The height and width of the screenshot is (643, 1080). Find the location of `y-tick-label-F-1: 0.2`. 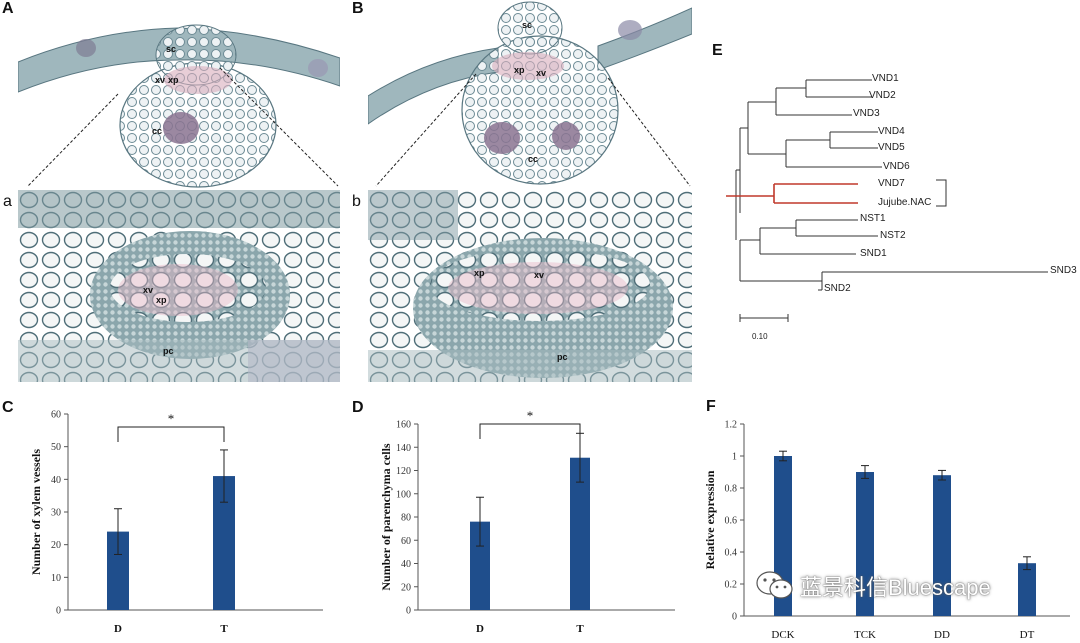

y-tick-label-F-1: 0.2 is located at coordinates (731, 585).